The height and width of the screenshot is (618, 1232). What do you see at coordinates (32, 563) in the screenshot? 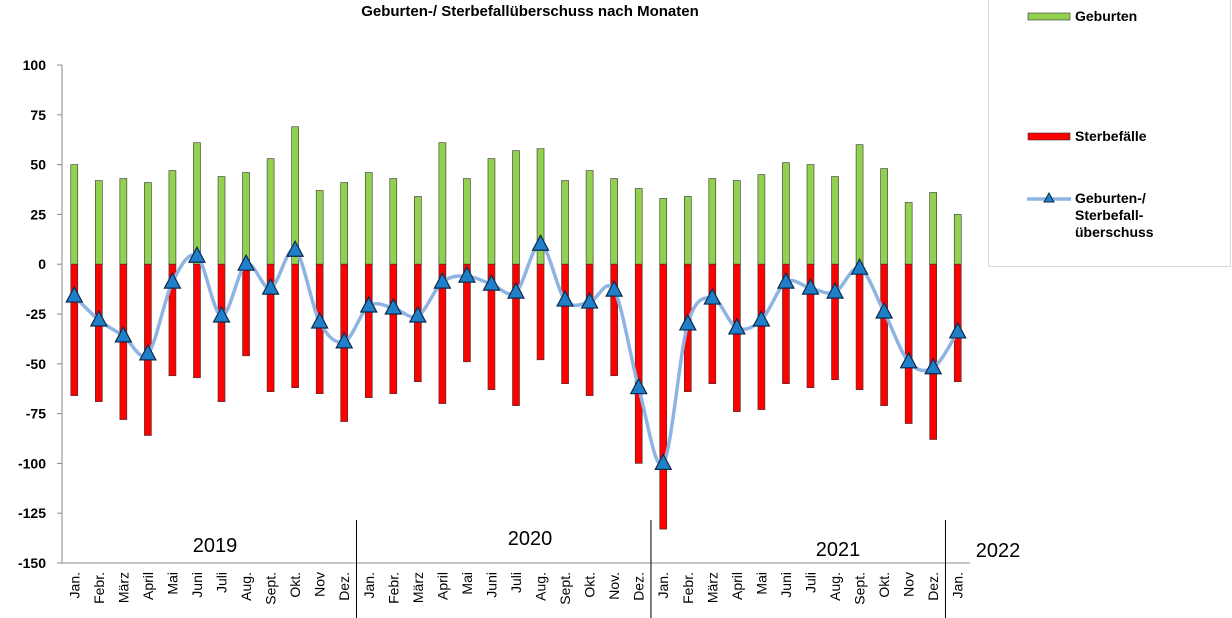
I see `y-tick-label: -150` at bounding box center [32, 563].